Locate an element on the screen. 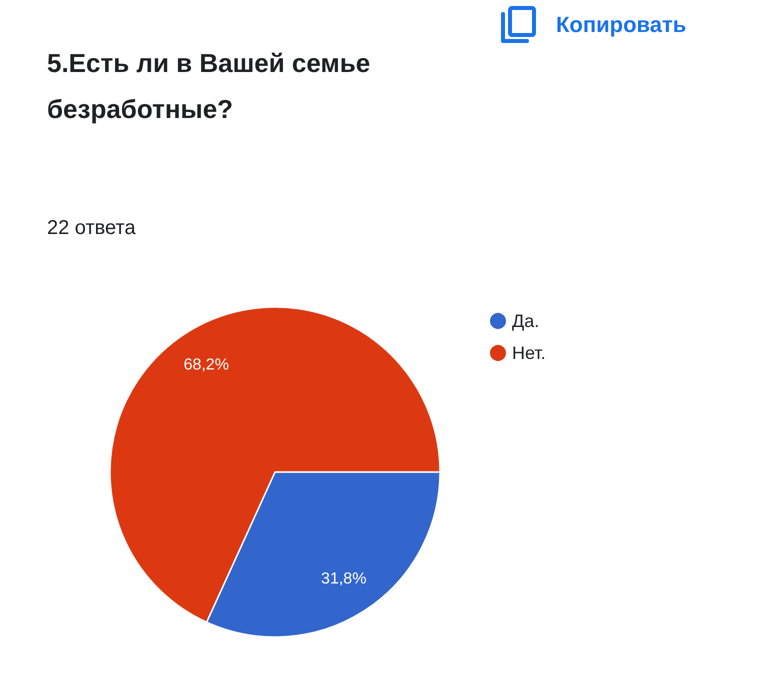 The image size is (760, 683). chart-subtitle: 22 ответа is located at coordinates (91, 228).